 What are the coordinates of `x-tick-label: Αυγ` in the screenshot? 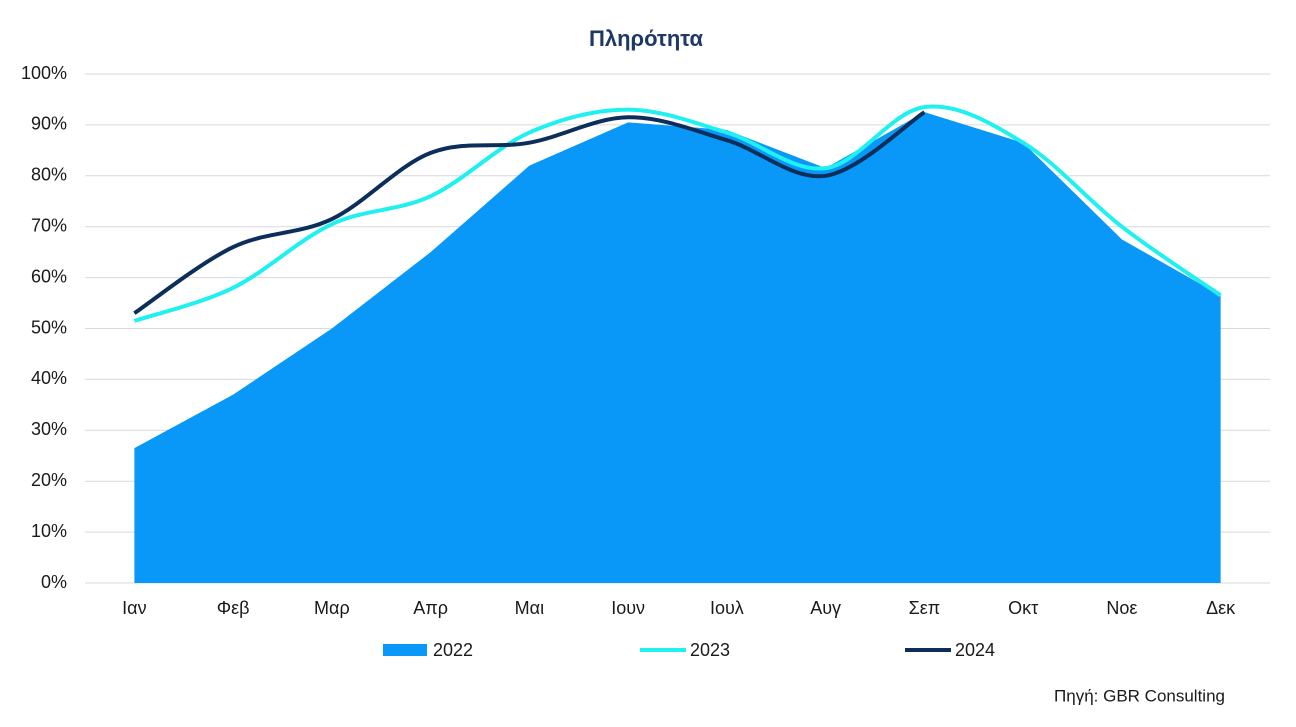 It's located at (825, 608).